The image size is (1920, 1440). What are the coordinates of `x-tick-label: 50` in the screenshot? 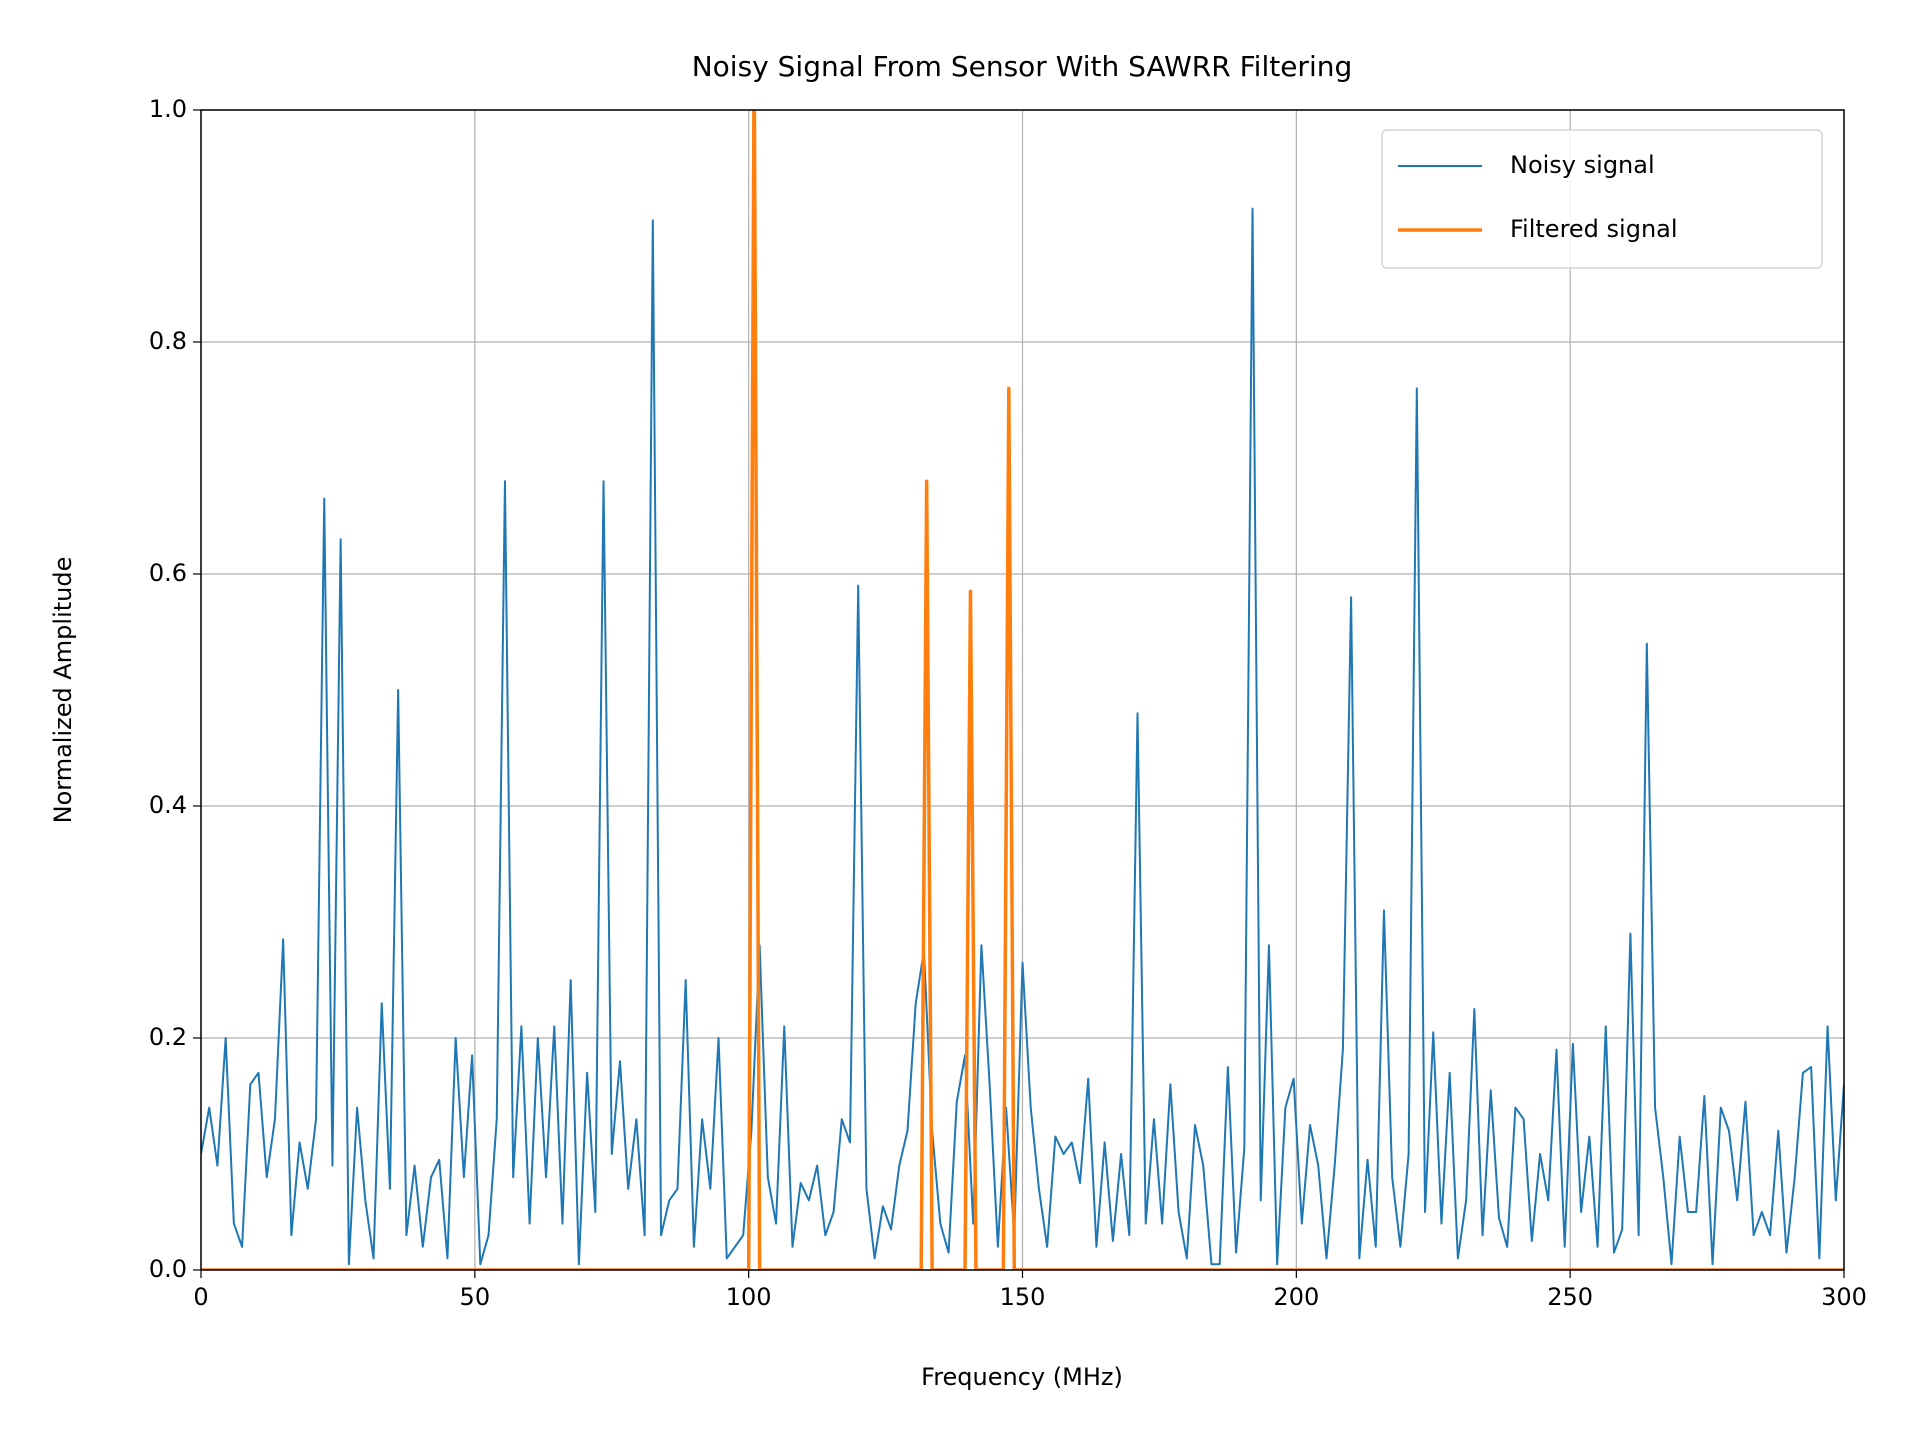 It's located at (475, 1297).